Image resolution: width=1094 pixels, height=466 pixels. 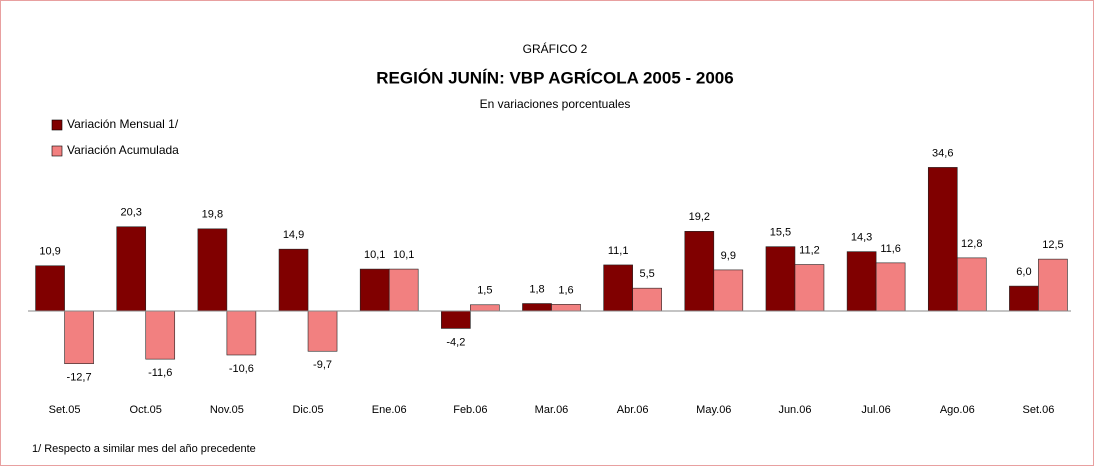 I want to click on legend-label: Variación Mensual 1/, so click(x=123, y=124).